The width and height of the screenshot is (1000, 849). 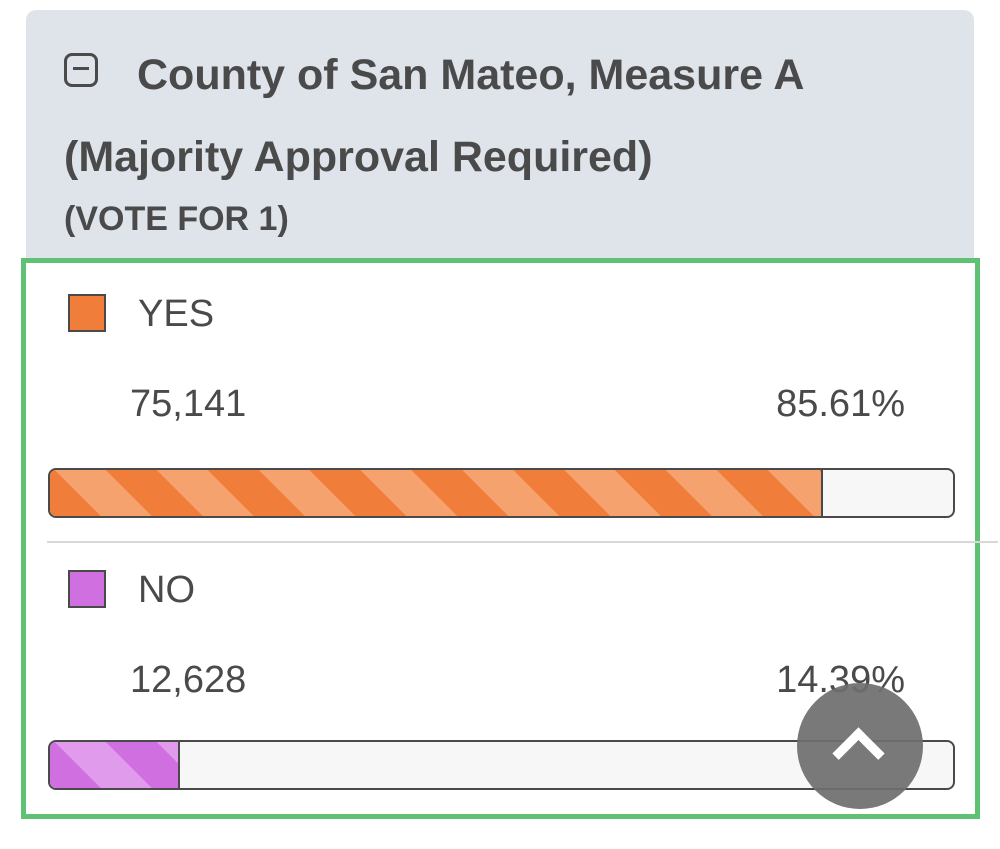 I want to click on vote-count-no: 12,628, so click(x=188, y=680).